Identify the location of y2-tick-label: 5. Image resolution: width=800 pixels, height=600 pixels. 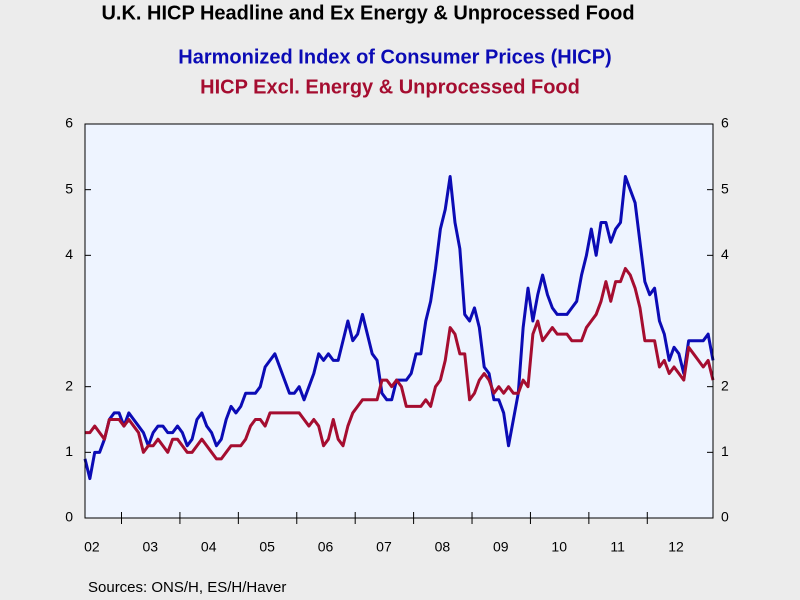
(725, 188).